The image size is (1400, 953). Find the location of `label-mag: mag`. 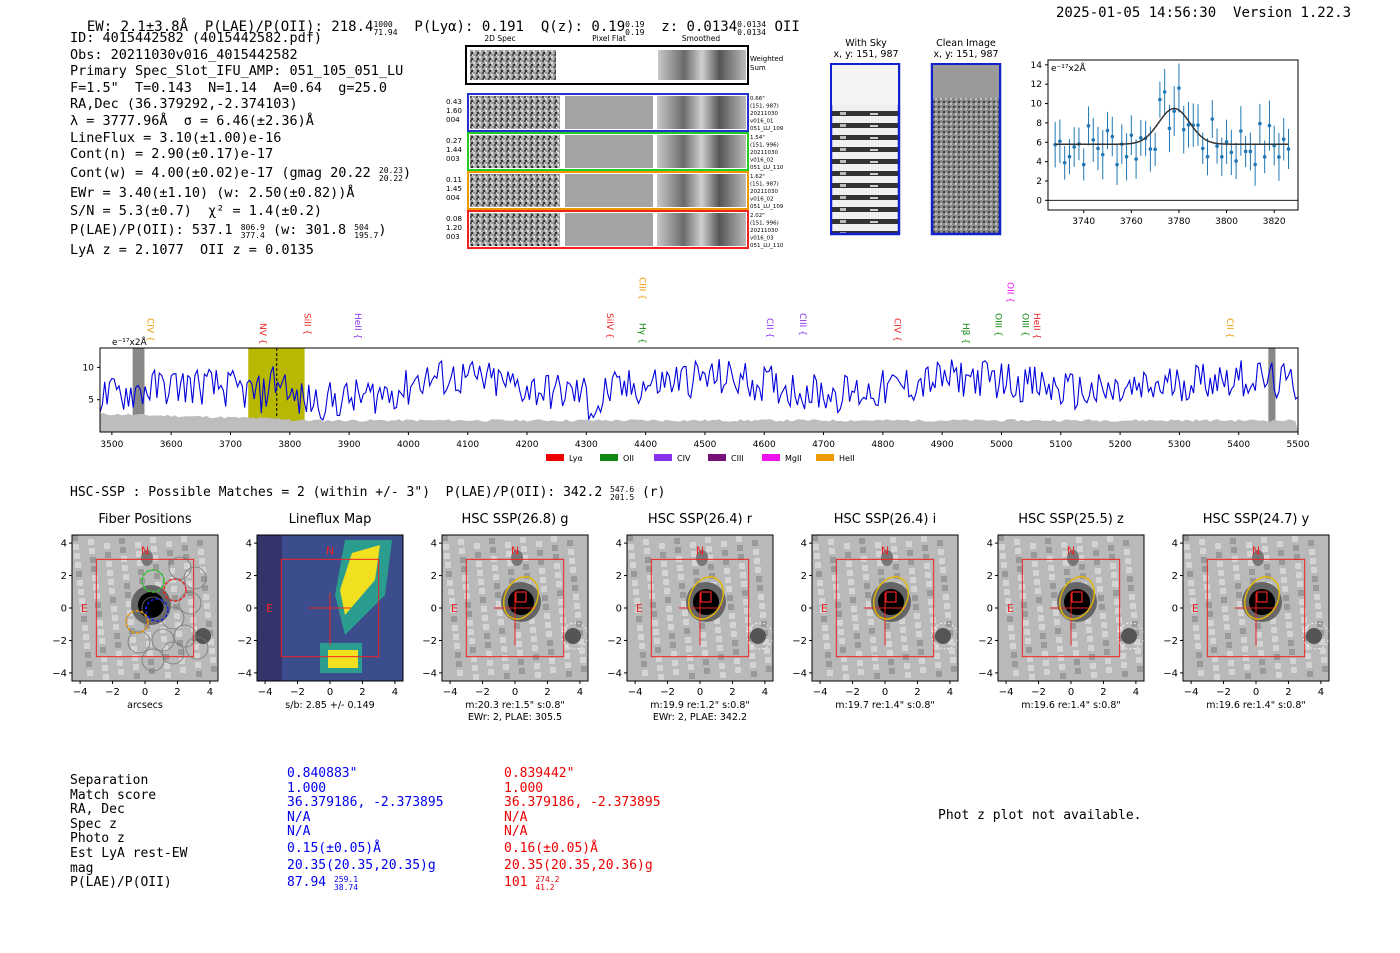

label-mag: mag is located at coordinates (82, 868).